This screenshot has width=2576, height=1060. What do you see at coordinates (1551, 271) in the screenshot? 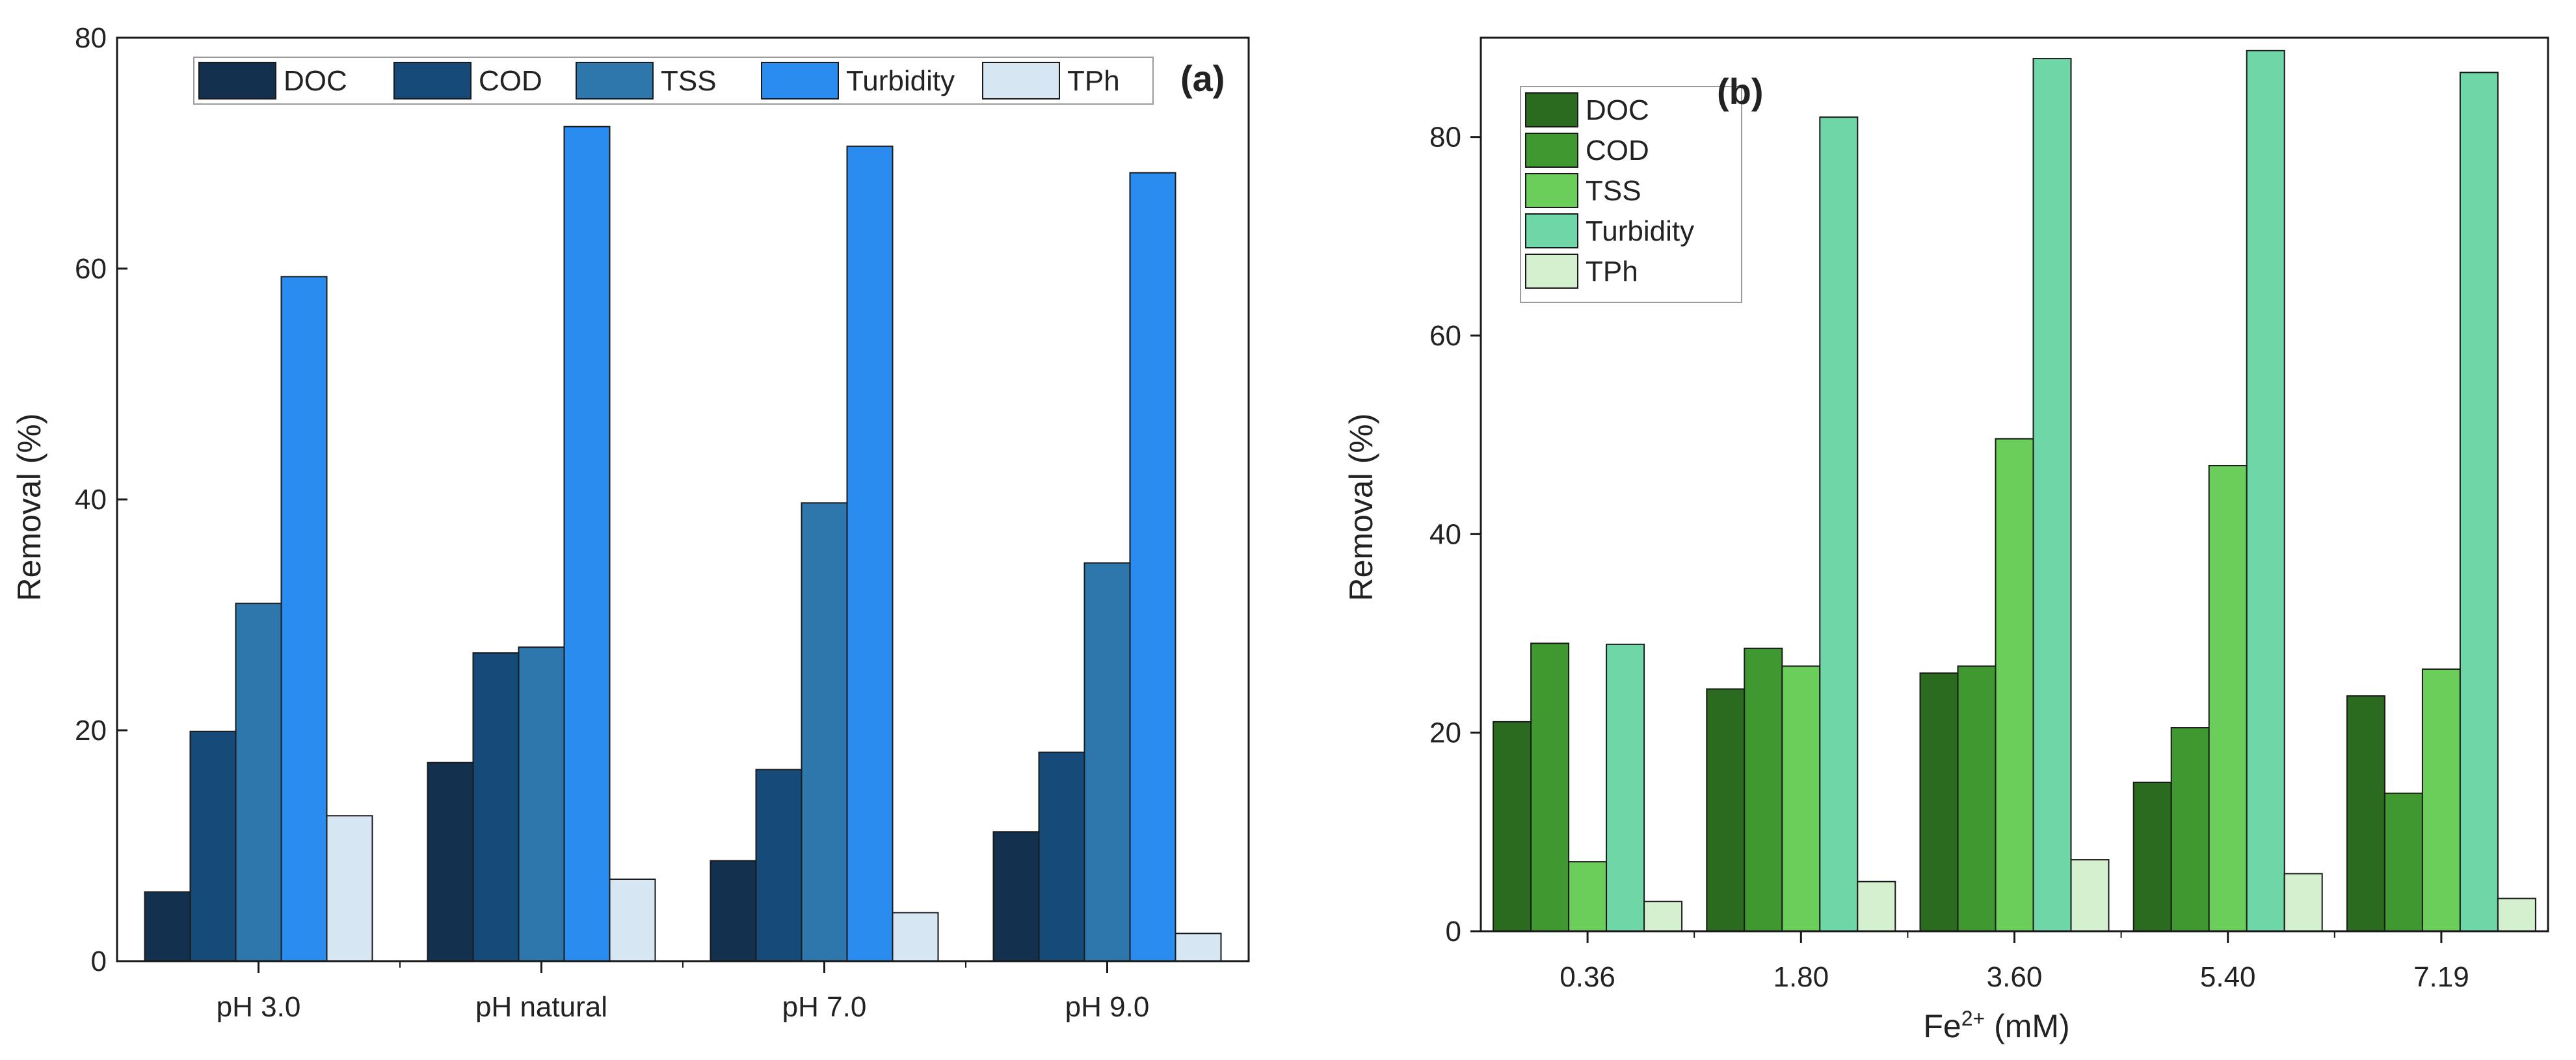
I see `panel-b-legend-swatch-tph` at bounding box center [1551, 271].